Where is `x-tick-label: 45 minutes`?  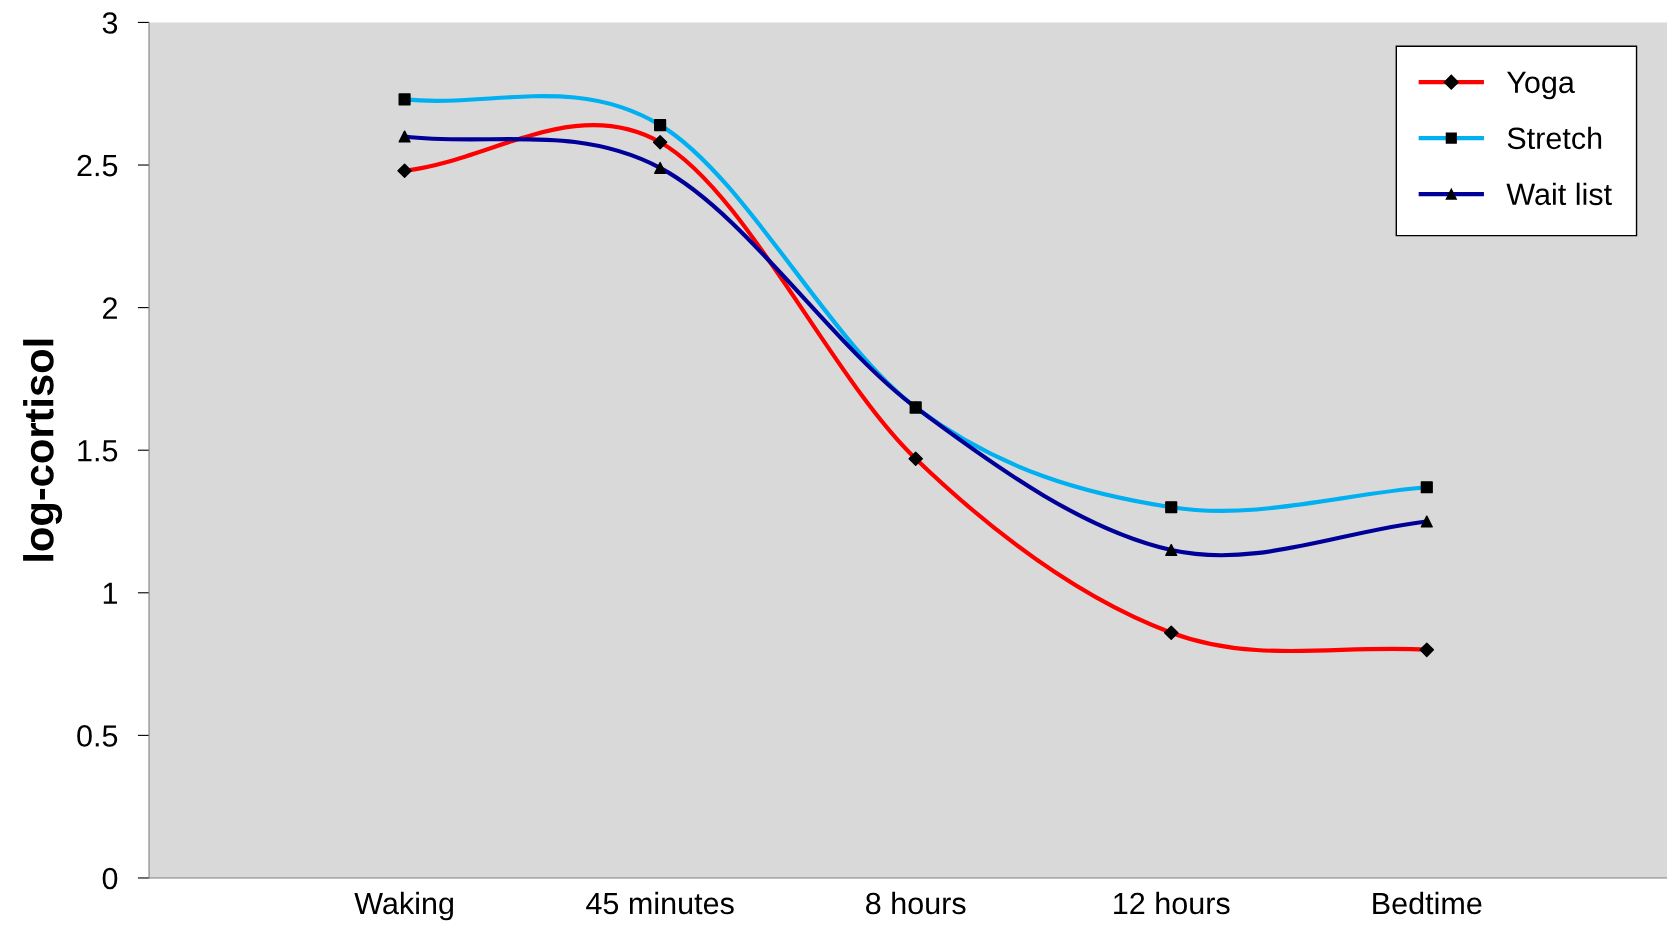 x-tick-label: 45 minutes is located at coordinates (660, 903).